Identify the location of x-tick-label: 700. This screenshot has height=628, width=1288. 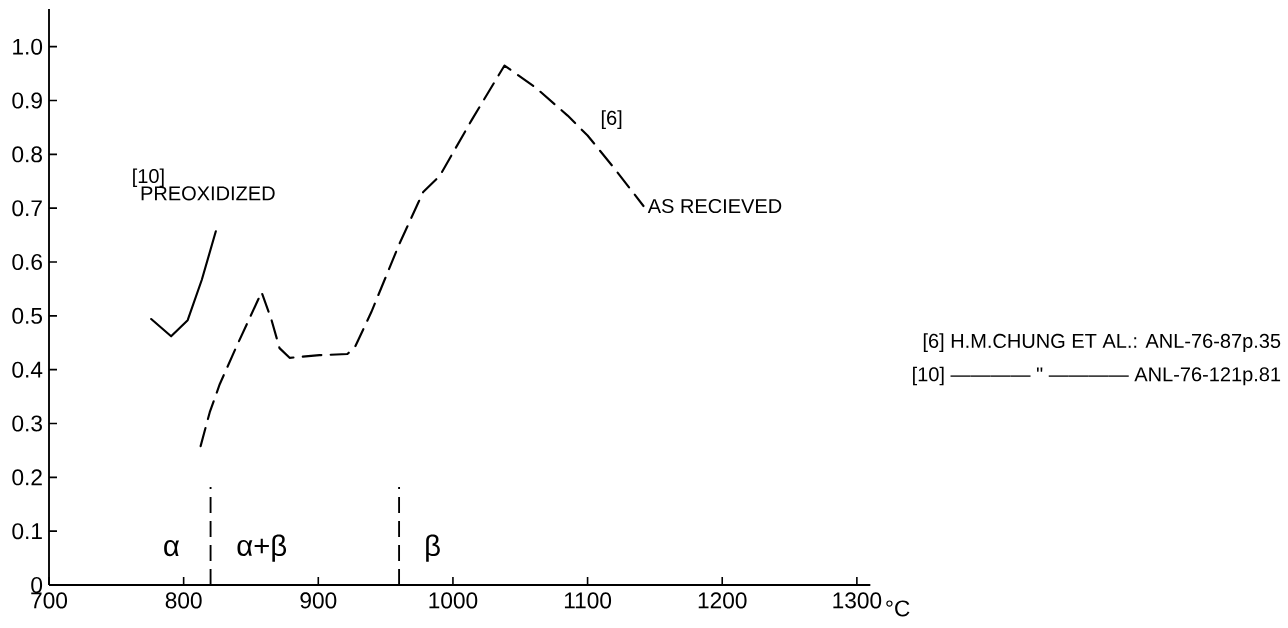
(49, 600).